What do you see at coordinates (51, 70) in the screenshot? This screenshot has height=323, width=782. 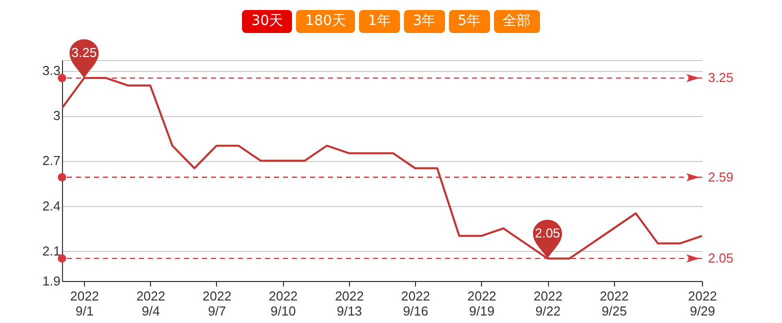 I see `y-tick-label: 3.3` at bounding box center [51, 70].